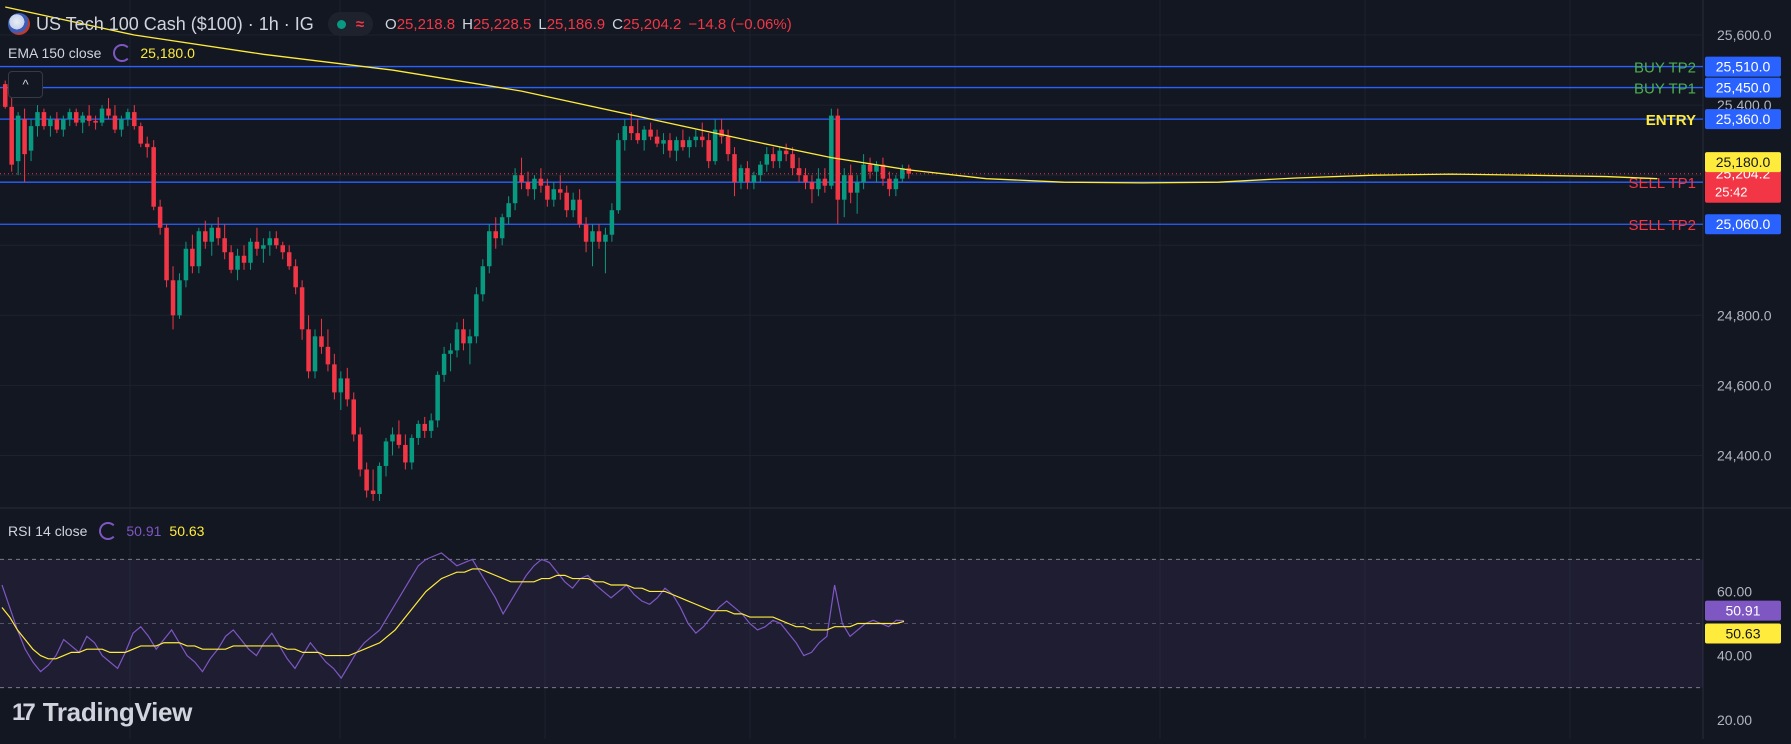 The width and height of the screenshot is (1791, 744). I want to click on ema-label: EMA 150 close, so click(55, 53).